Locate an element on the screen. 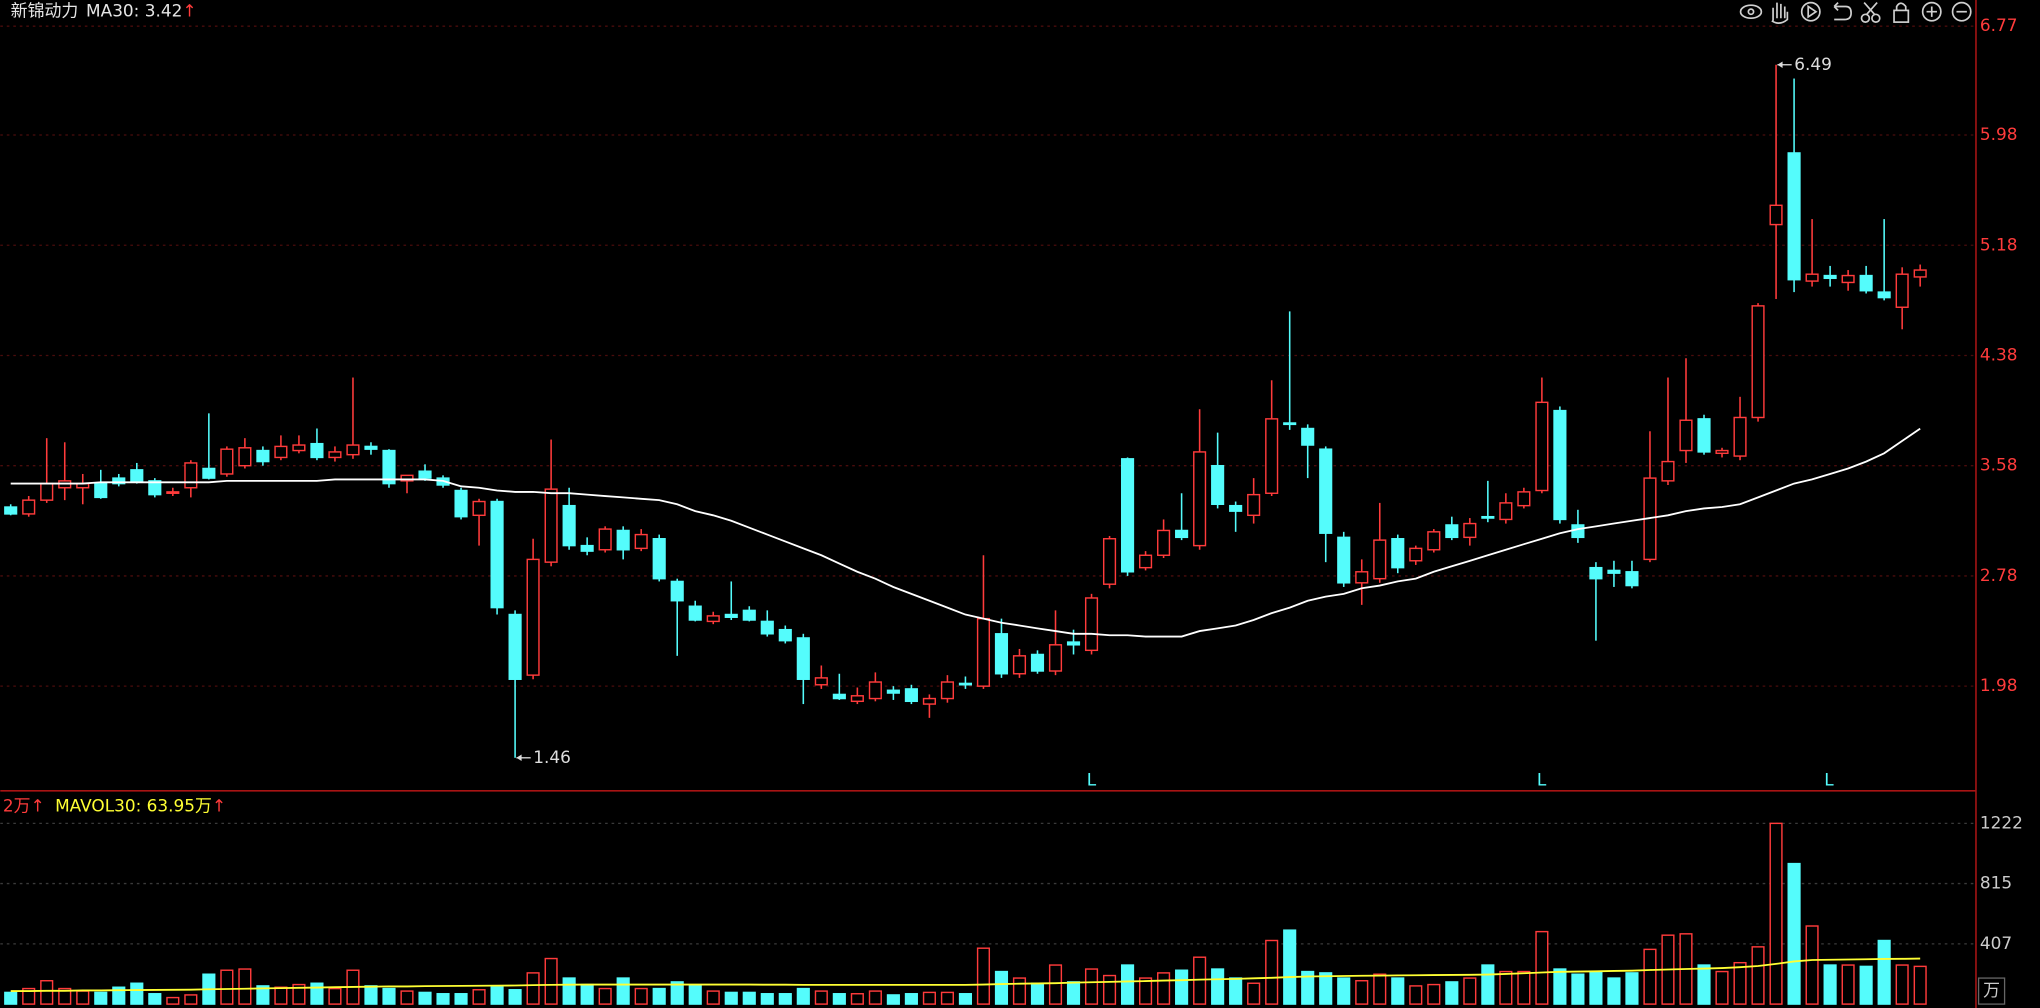 Image resolution: width=2040 pixels, height=1008 pixels. extreme-label: 6.49 is located at coordinates (1813, 64).